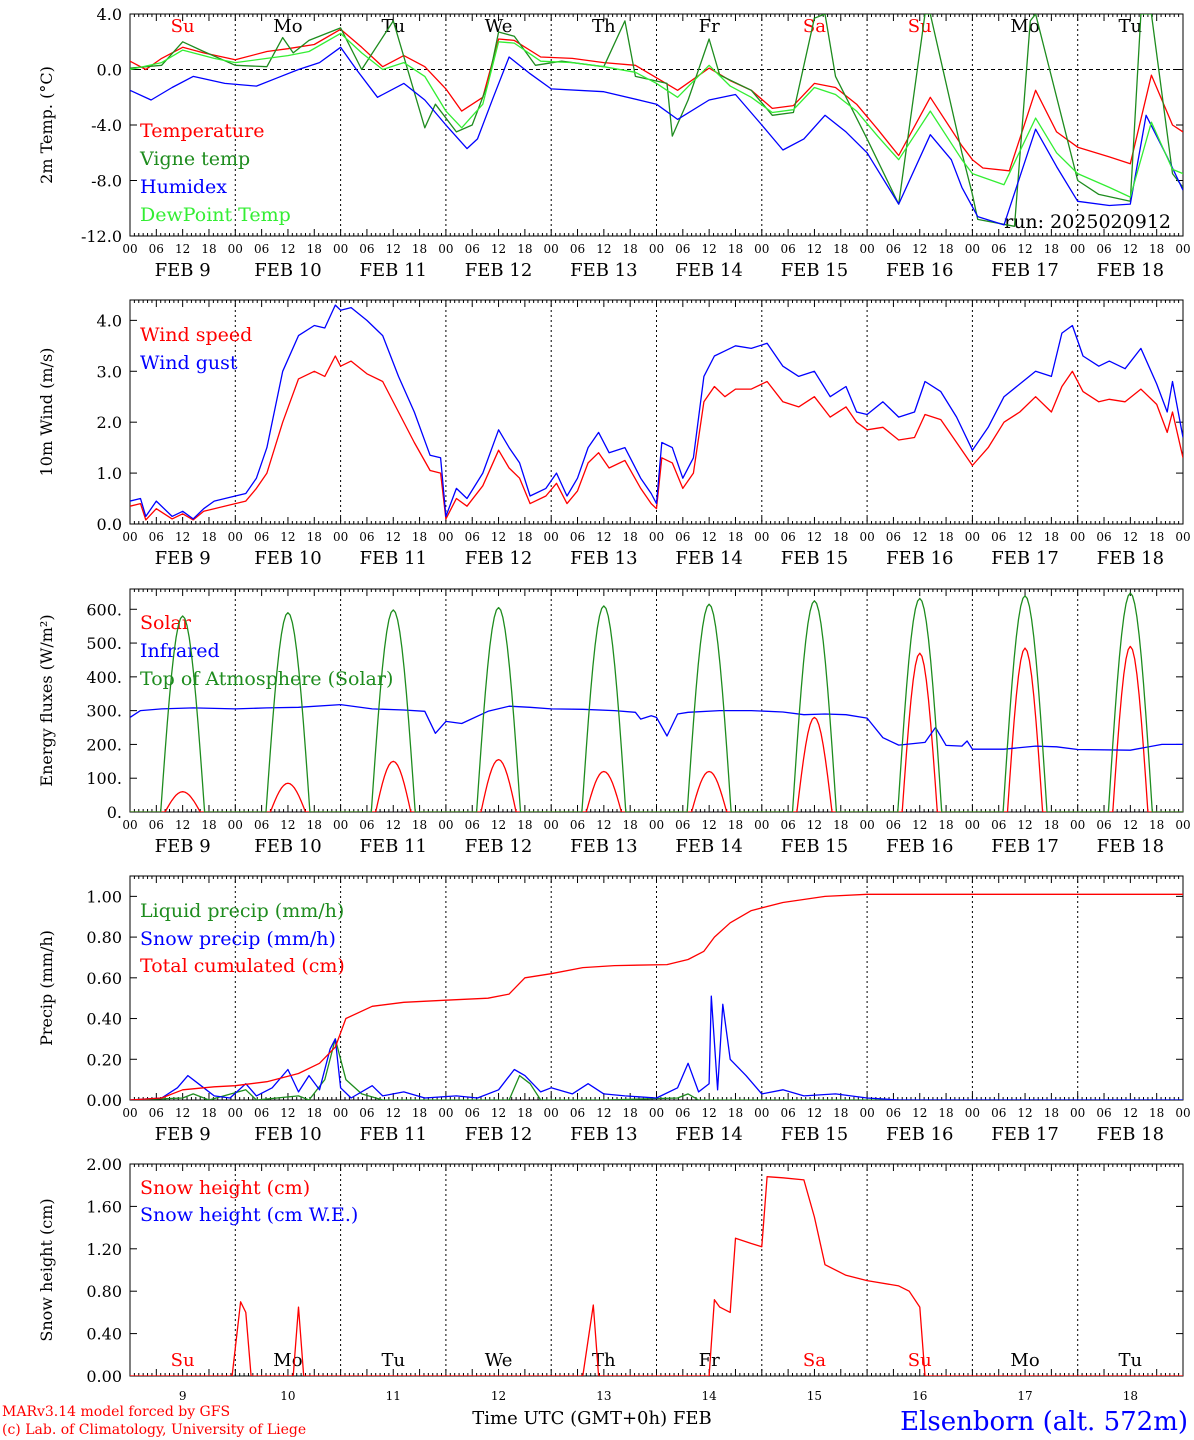 Image resolution: width=1194 pixels, height=1440 pixels. Describe the element at coordinates (183, 270) in the screenshot. I see `date-label: FEB 9` at that location.